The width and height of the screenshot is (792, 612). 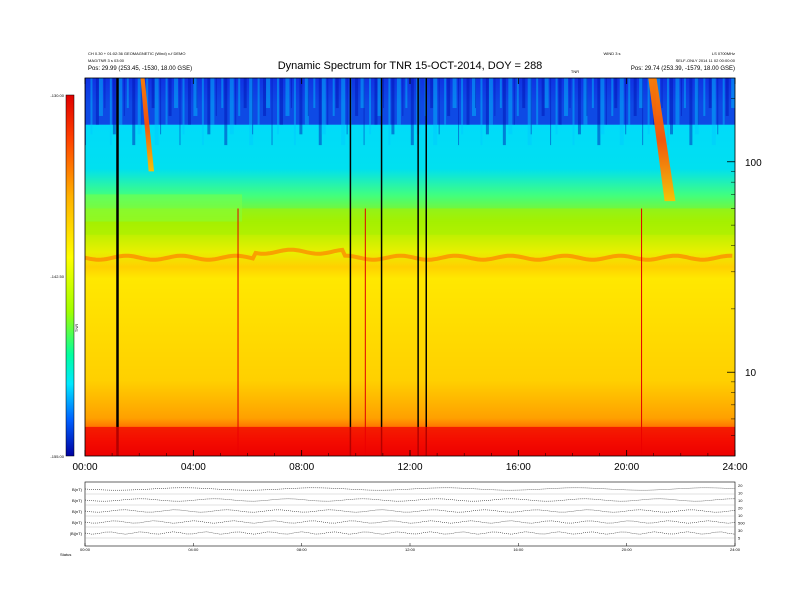 I want to click on enhanced-band-line, so click(x=409, y=254).